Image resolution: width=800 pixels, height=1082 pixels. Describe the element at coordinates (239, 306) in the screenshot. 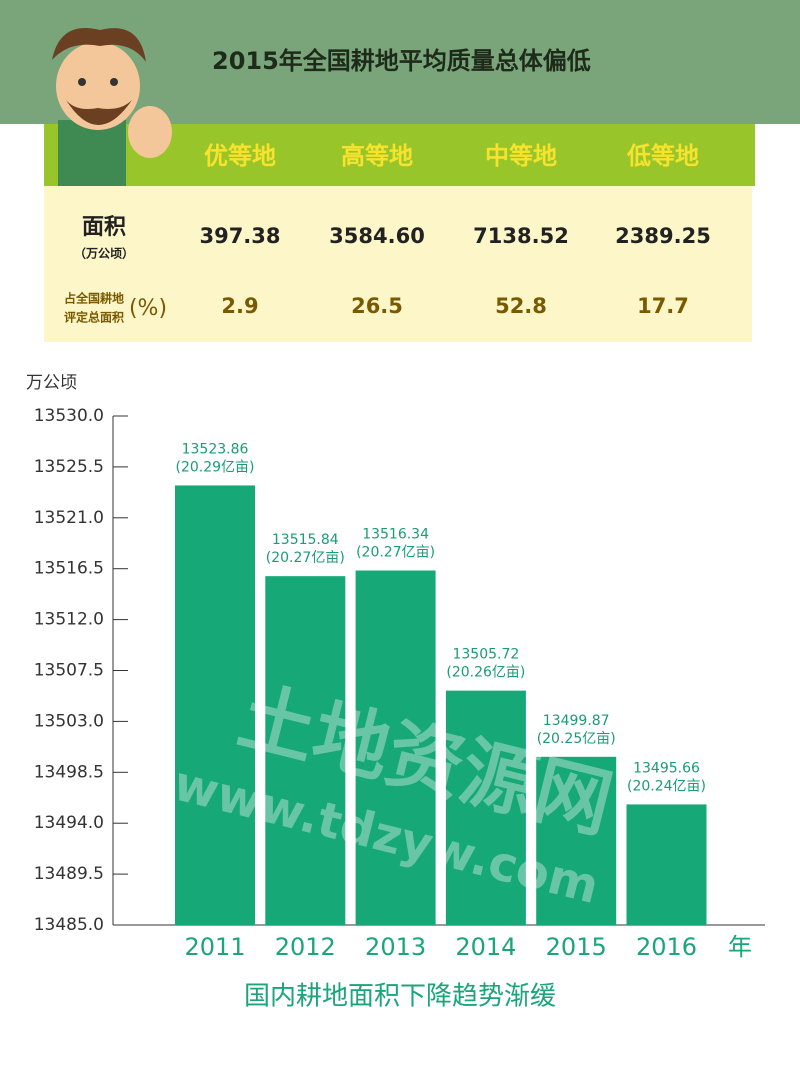

I see `table-cell: 2.9` at that location.